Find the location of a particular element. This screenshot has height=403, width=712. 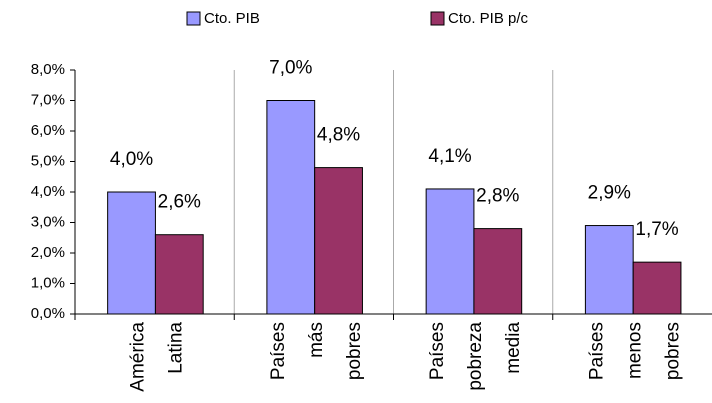

x-tick-label-line: Latina is located at coordinates (176, 348).